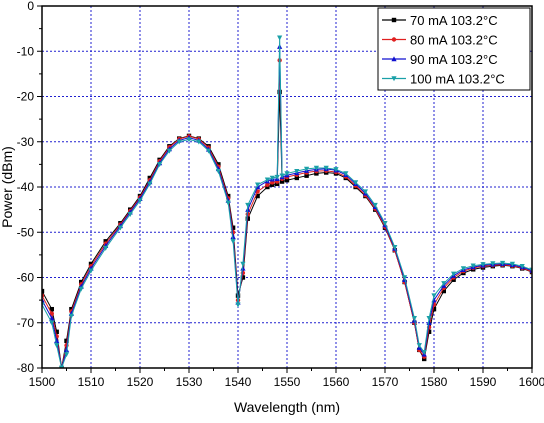  Describe the element at coordinates (30, 6) in the screenshot. I see `y-tick-label: 0` at that location.